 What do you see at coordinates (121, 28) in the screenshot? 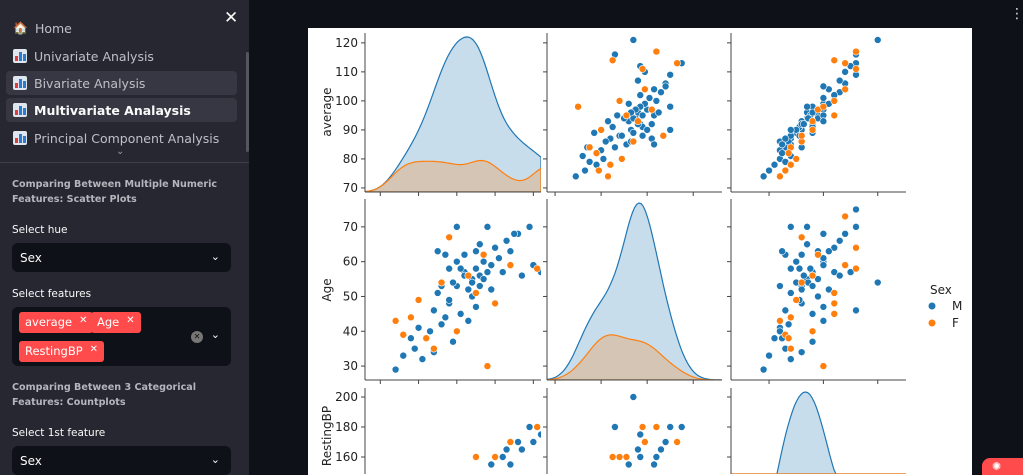
I see `nav-home: 🏠 Home` at bounding box center [121, 28].